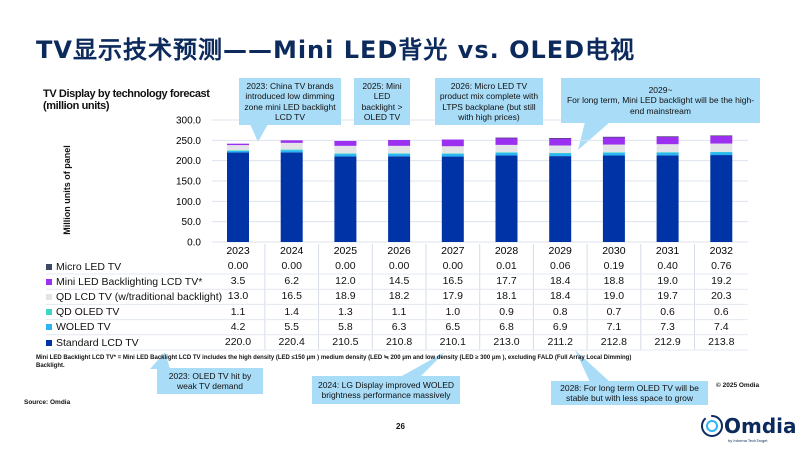  I want to click on table-cell: 0.40, so click(667, 266).